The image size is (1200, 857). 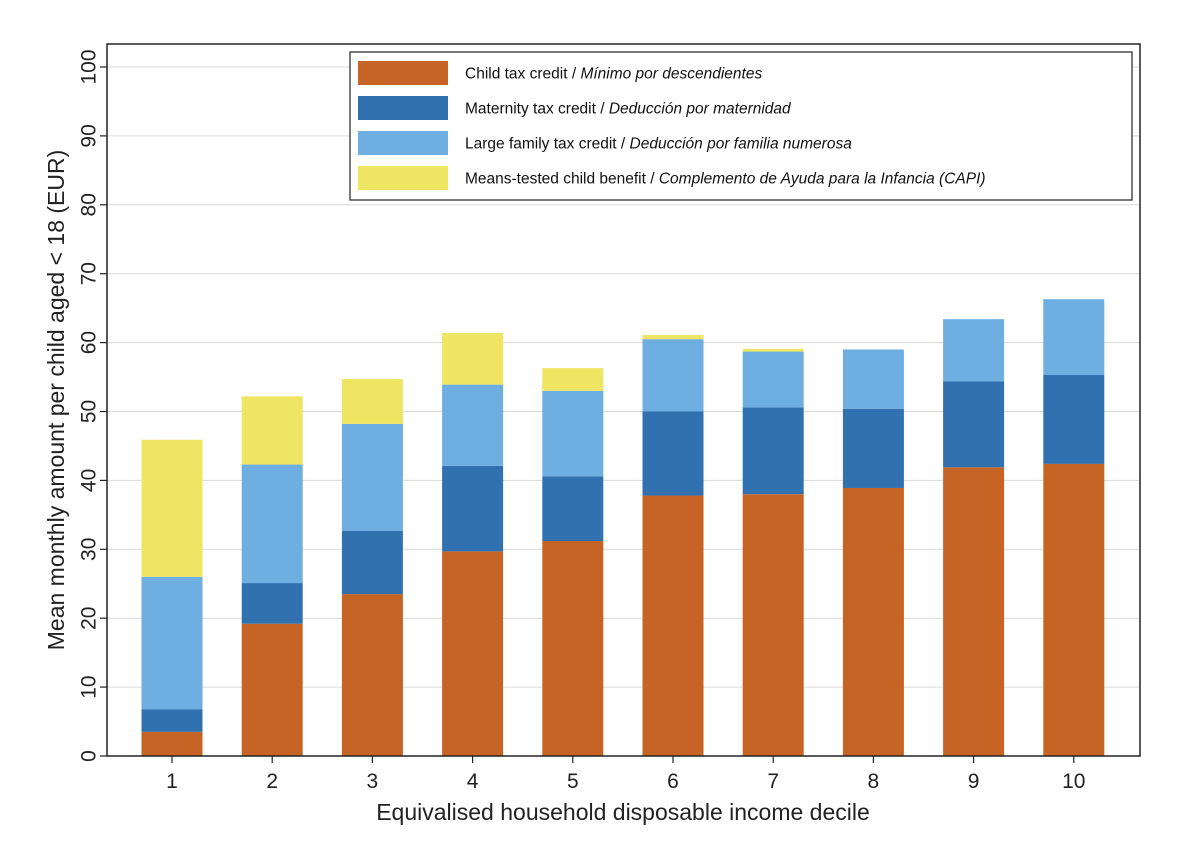 I want to click on x-tick-label: 4, so click(x=473, y=781).